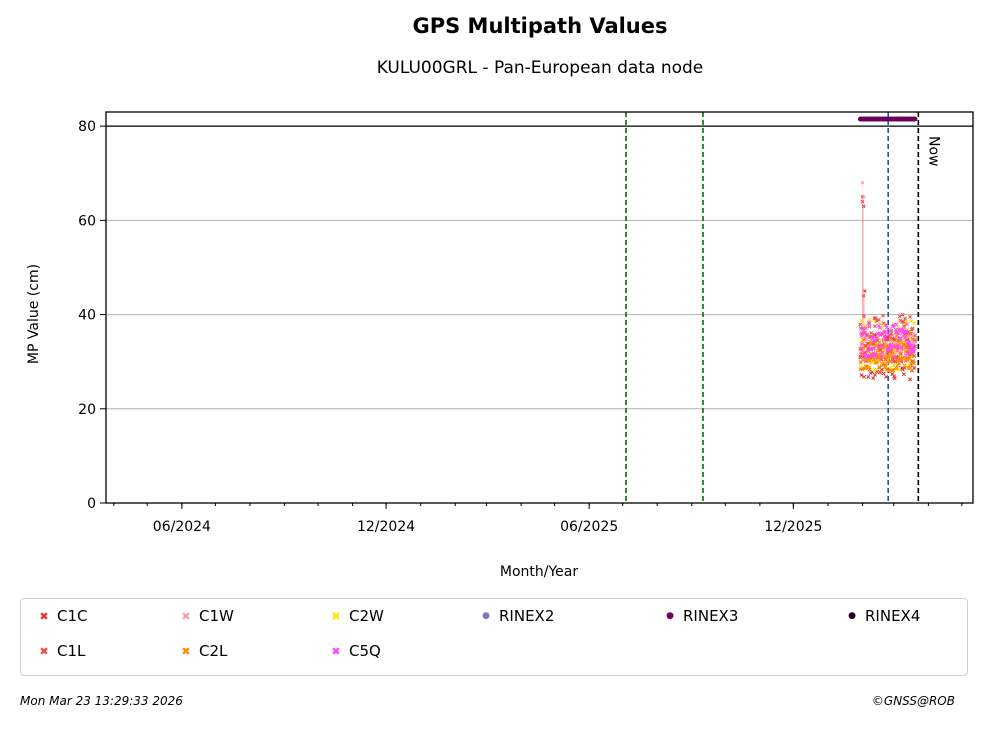 This screenshot has height=734, width=993. Describe the element at coordinates (71, 651) in the screenshot. I see `legend-label: C1L` at that location.